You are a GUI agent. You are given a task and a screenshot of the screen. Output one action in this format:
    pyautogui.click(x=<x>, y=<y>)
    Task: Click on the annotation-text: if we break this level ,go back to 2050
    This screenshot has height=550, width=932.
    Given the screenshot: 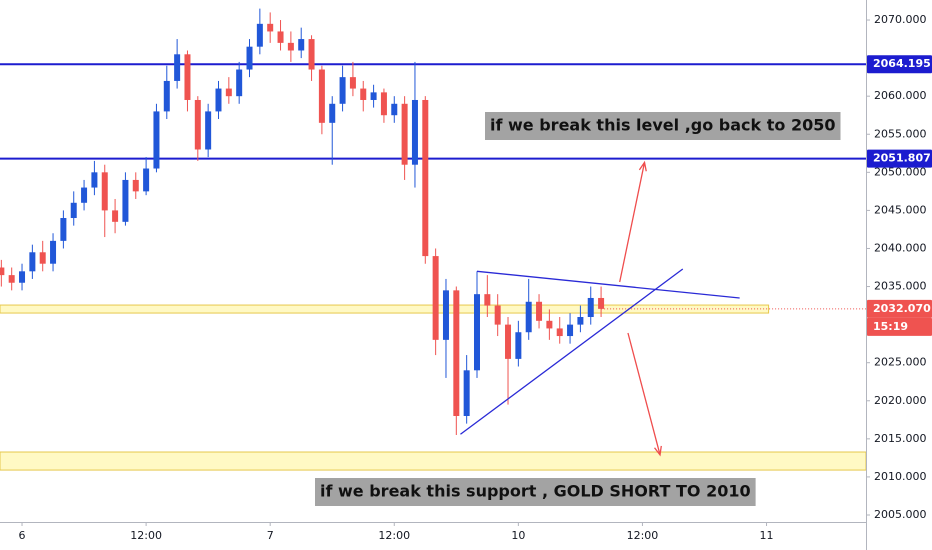 What is the action you would take?
    pyautogui.click(x=663, y=125)
    